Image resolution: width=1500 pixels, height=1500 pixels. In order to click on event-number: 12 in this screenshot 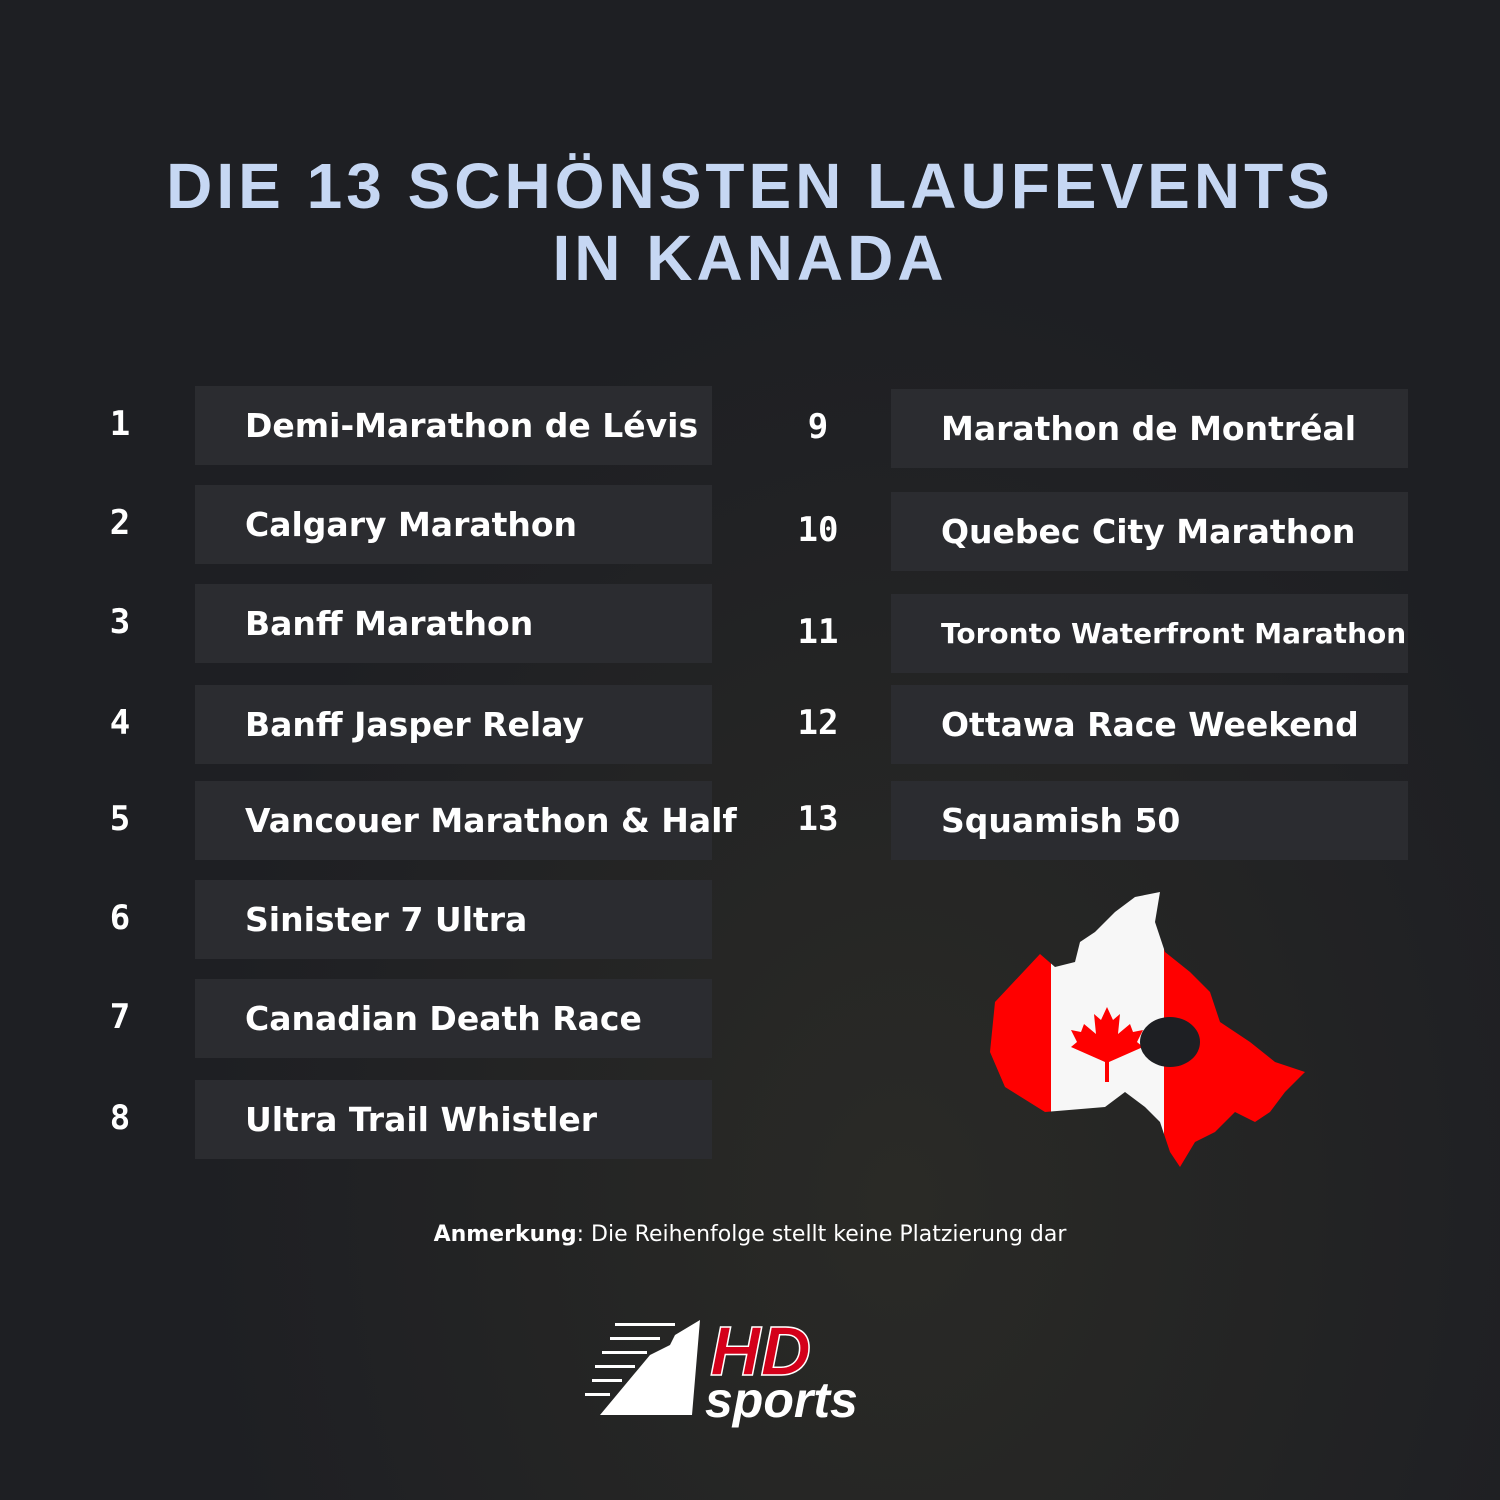, I will do `click(818, 723)`.